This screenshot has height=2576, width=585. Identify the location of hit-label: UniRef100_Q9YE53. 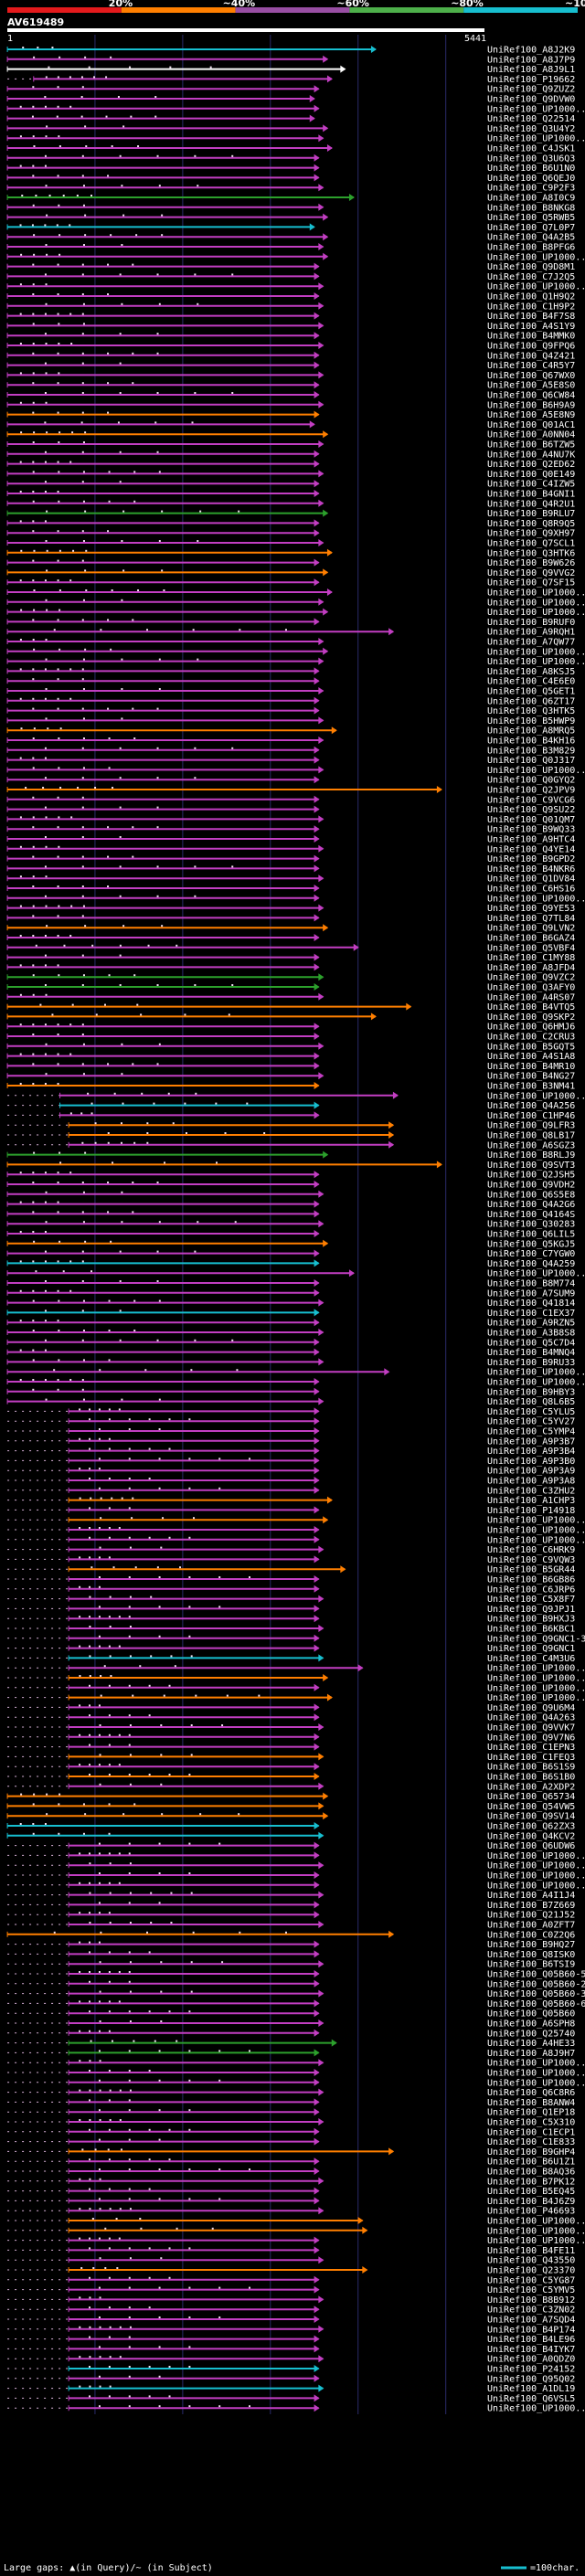
(531, 909).